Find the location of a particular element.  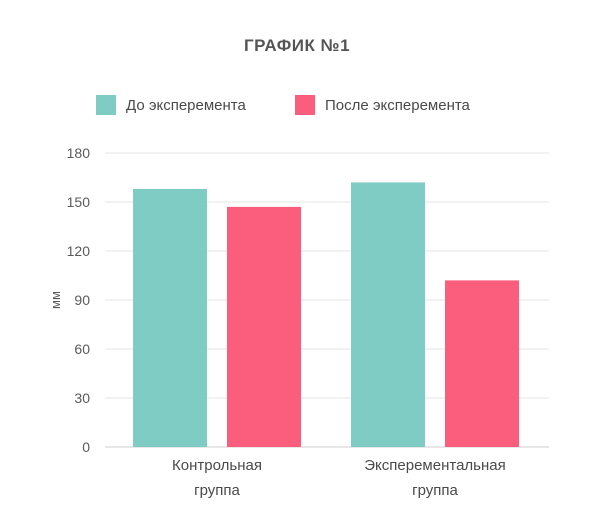

bar-after-experimental is located at coordinates (482, 363).